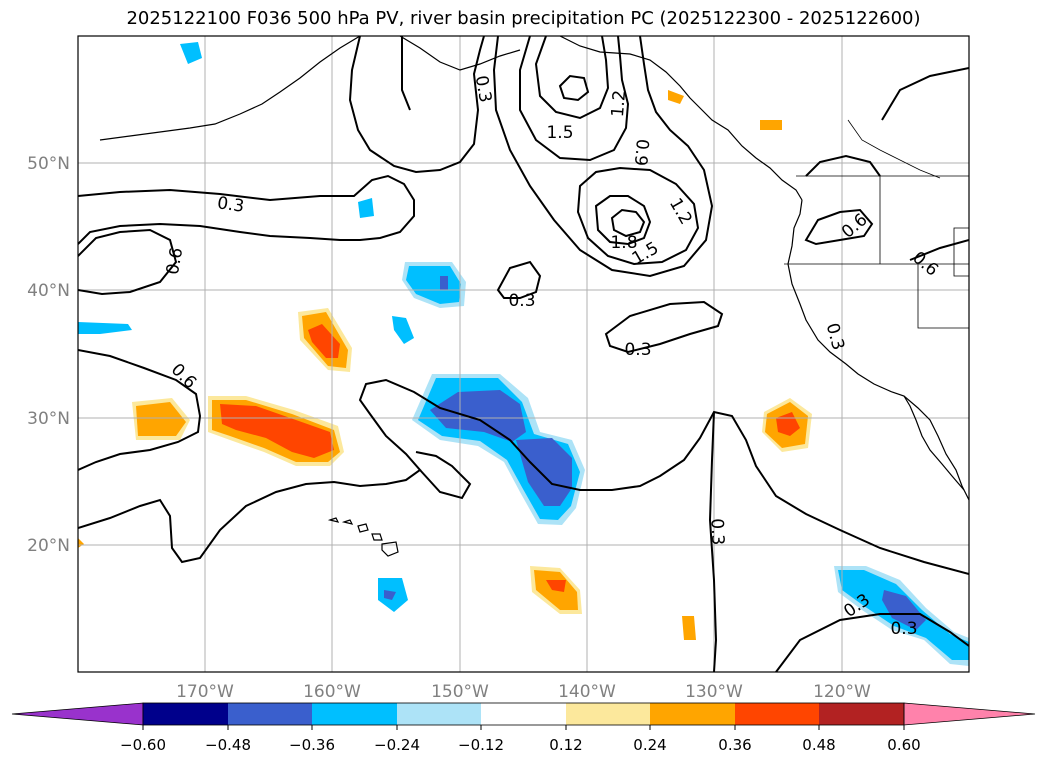 The image size is (1047, 765). Describe the element at coordinates (523, 692) in the screenshot. I see `lon-labels: 170°W 160°W 150°W 140°W 130°W 120°W` at that location.